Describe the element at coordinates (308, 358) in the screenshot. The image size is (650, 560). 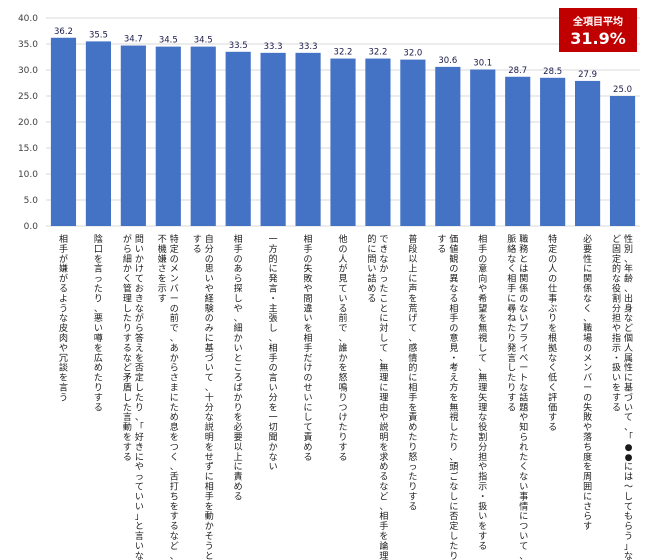
I see `svg-text: だ` at that location.